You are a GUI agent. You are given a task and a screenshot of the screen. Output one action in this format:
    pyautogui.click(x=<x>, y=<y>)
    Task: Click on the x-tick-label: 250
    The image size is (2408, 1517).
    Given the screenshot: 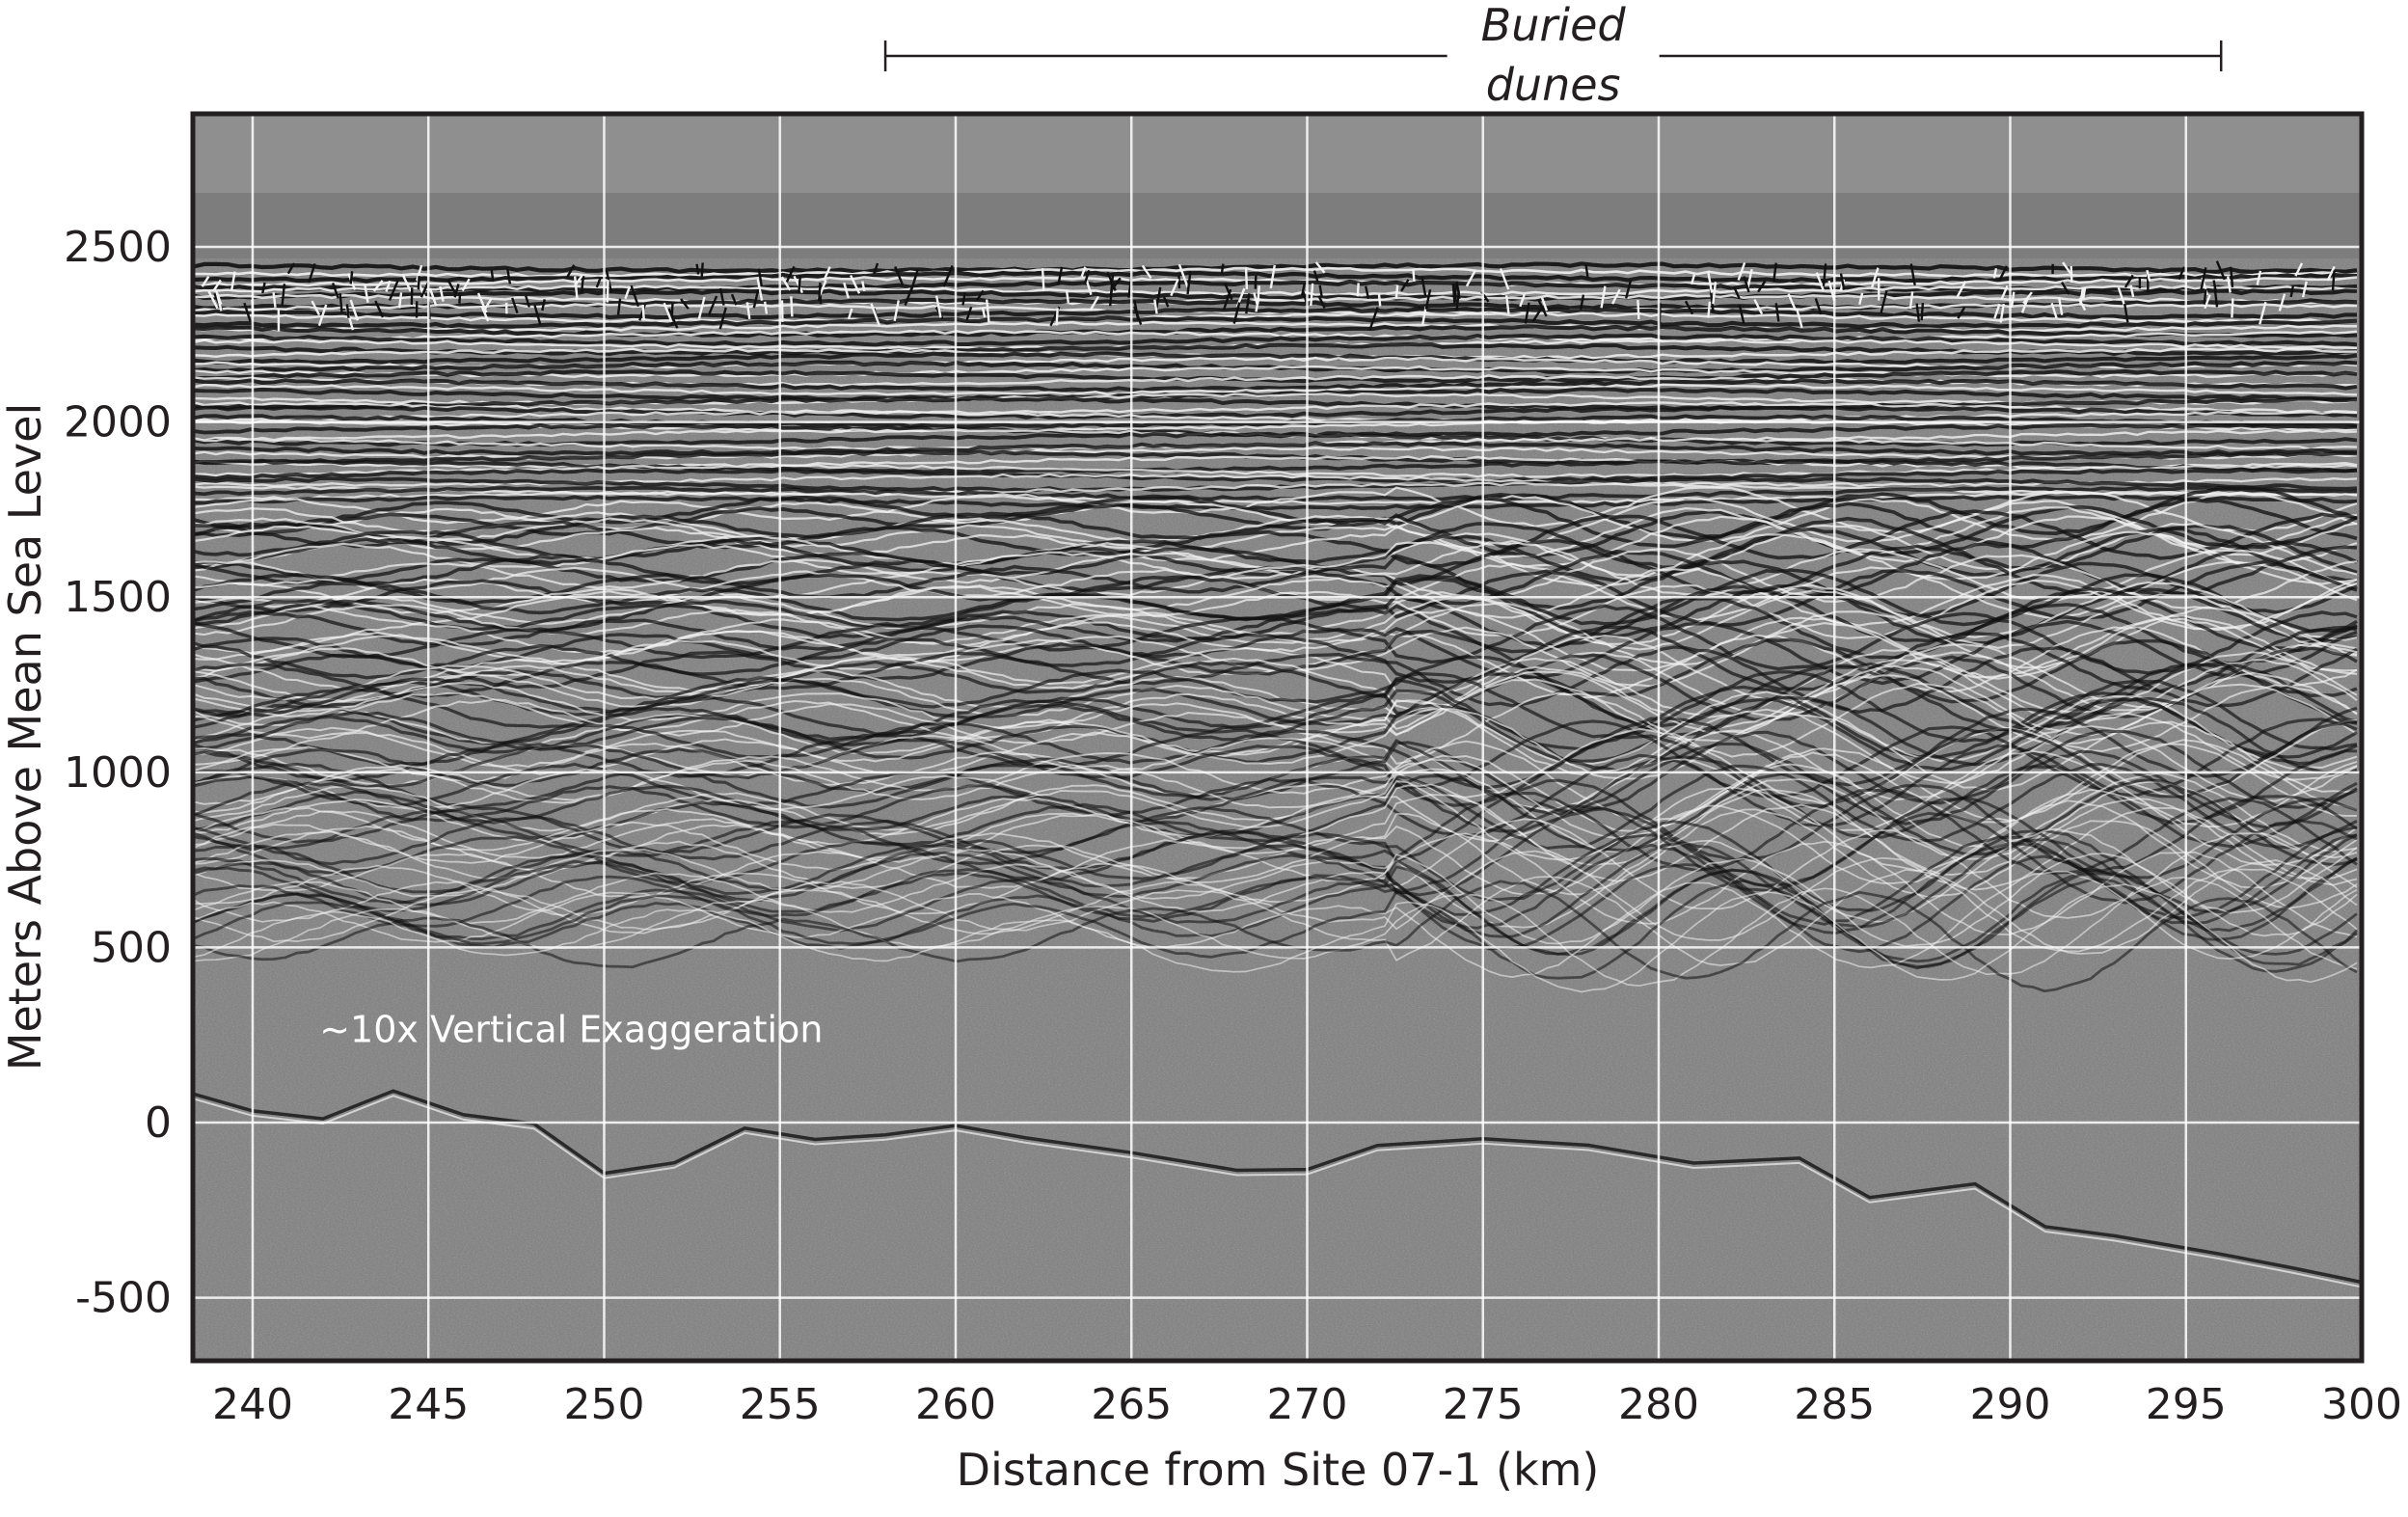 What is the action you would take?
    pyautogui.click(x=603, y=1405)
    